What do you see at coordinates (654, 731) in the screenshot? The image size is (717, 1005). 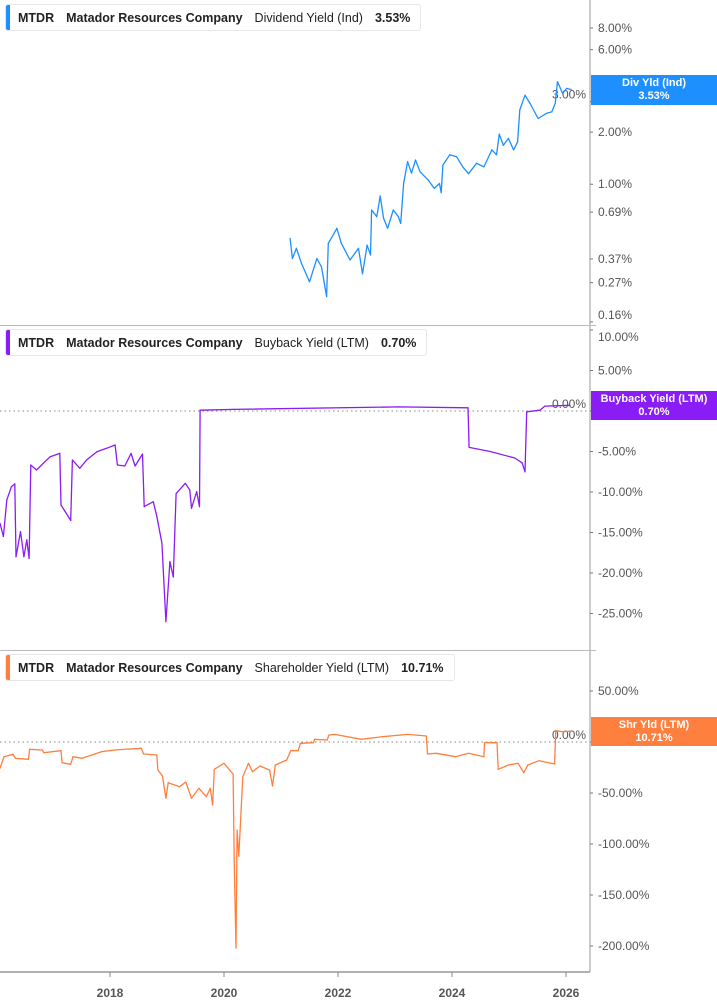 I see `current-value-tag-shareholder: Shr Yld (LTM) 10.71%` at bounding box center [654, 731].